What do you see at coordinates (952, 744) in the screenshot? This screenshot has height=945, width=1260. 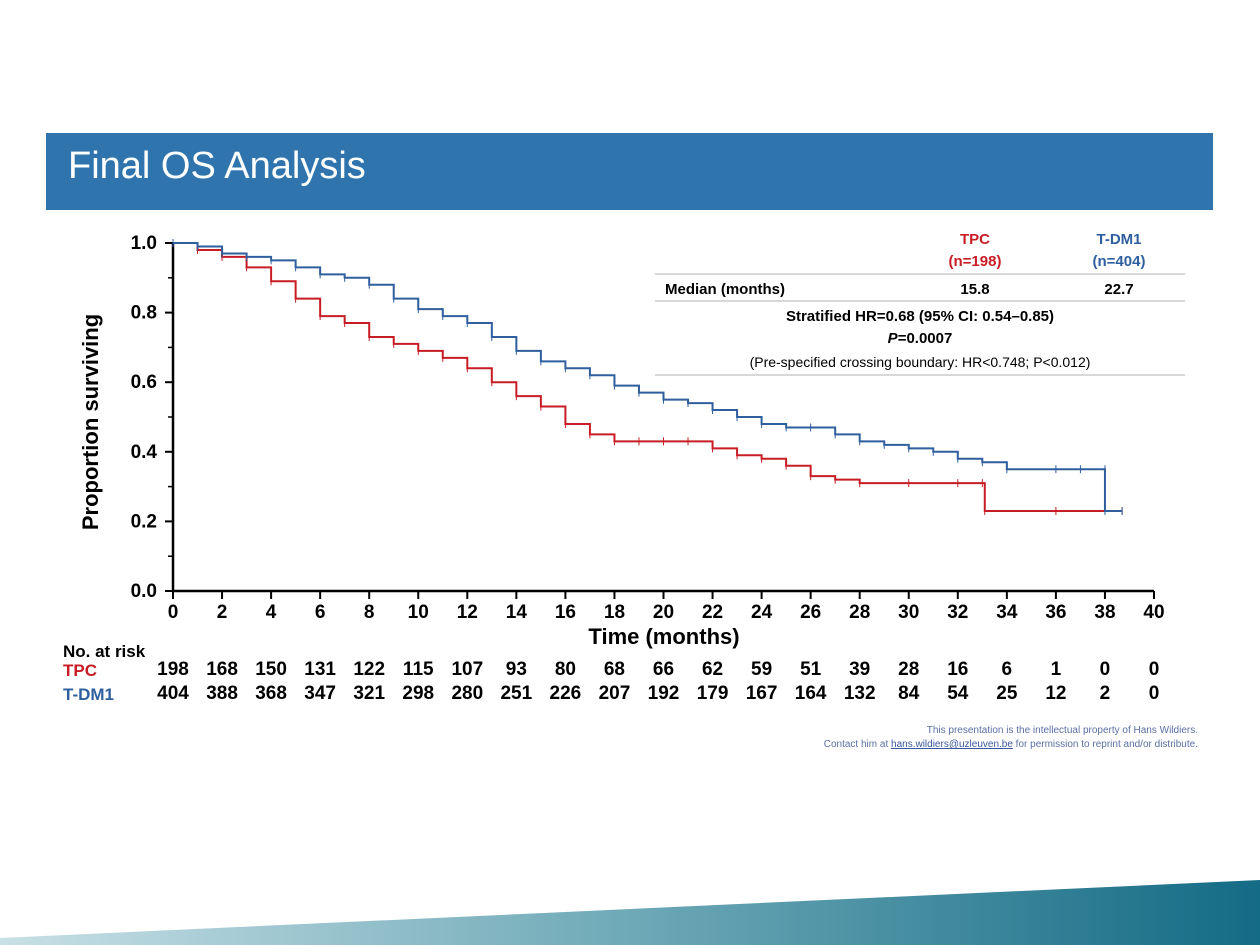 I see `contact-email-link: hans.wildiers@uzleuven.be` at bounding box center [952, 744].